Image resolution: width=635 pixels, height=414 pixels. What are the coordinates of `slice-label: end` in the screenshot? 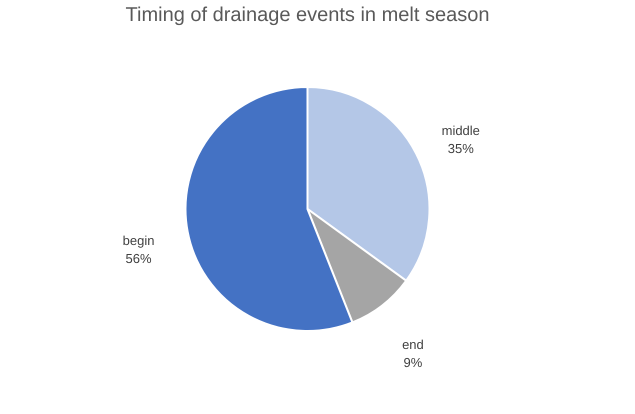 It's located at (413, 344).